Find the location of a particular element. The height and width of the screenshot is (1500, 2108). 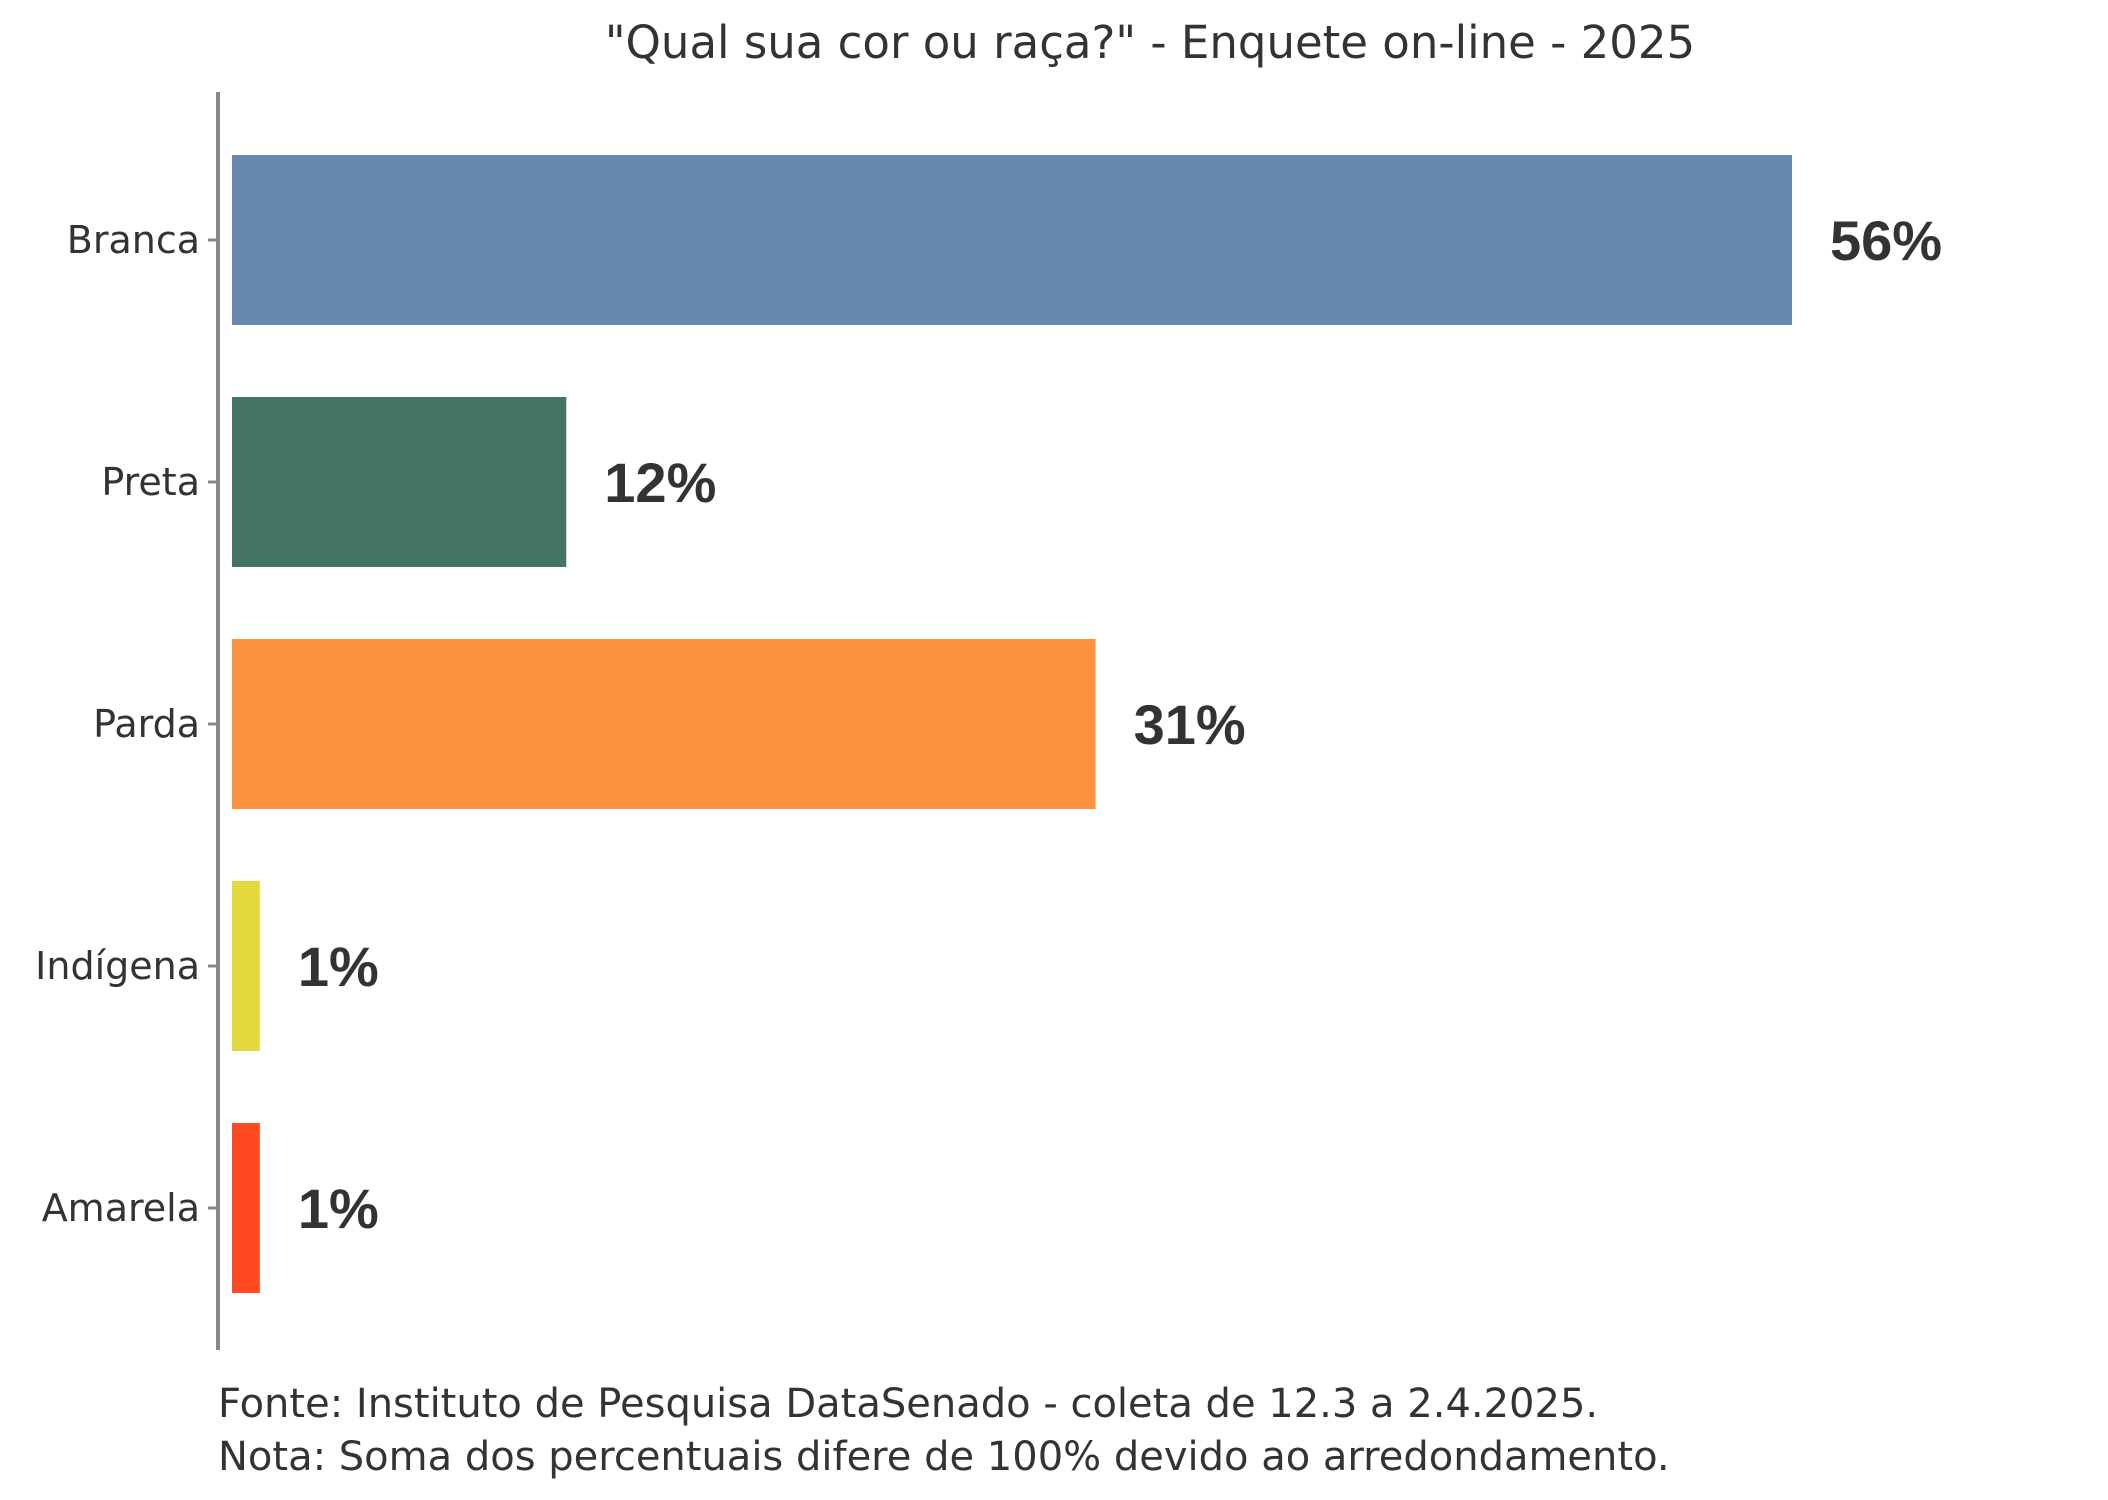

value-label: 31% is located at coordinates (1190, 724).